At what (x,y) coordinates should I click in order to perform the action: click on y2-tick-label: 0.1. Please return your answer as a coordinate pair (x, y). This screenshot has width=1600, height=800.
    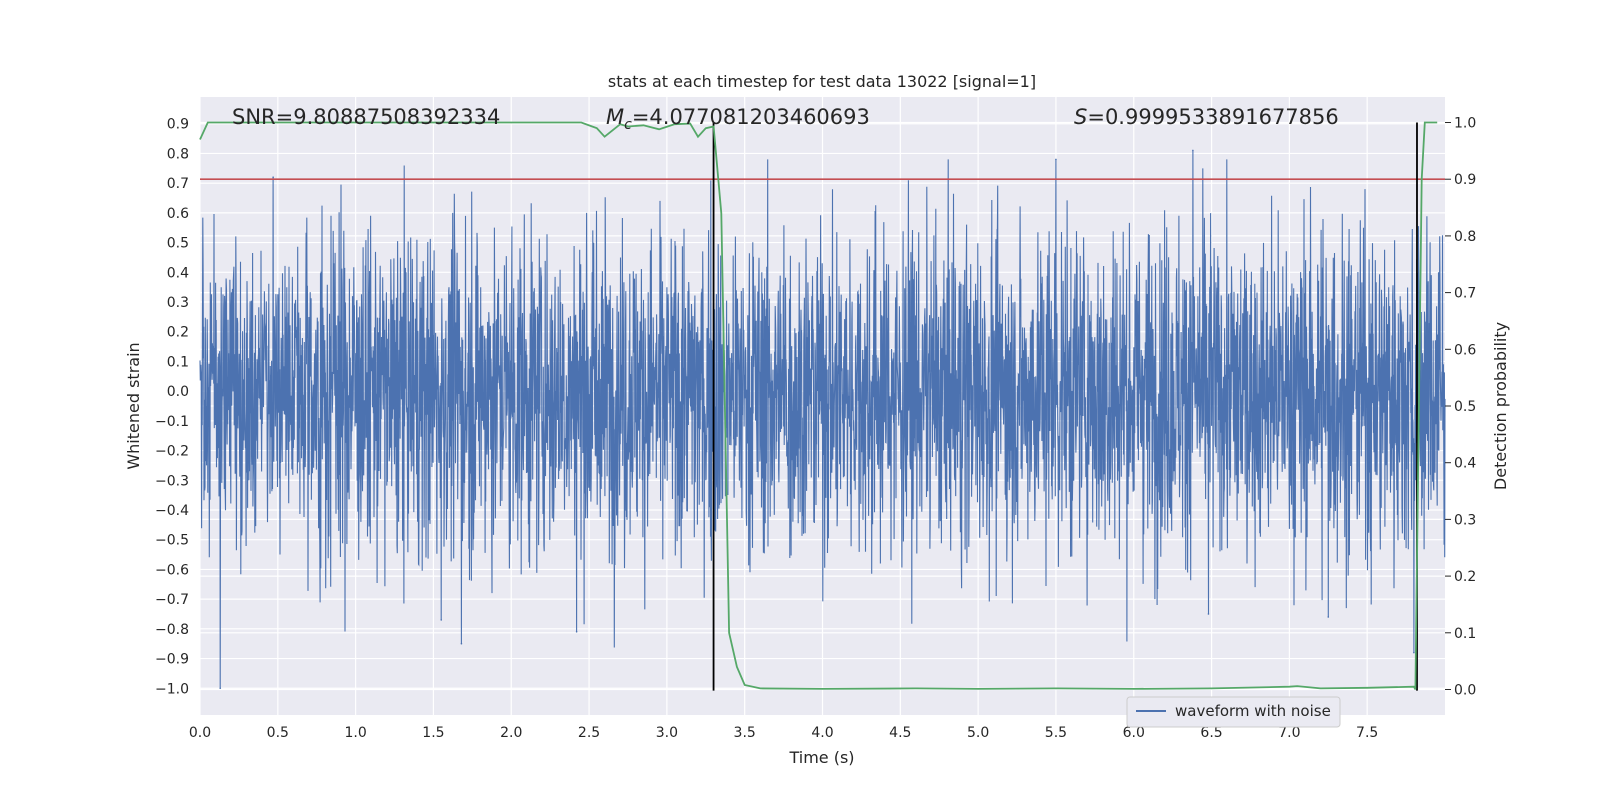
    Looking at the image, I should click on (1465, 634).